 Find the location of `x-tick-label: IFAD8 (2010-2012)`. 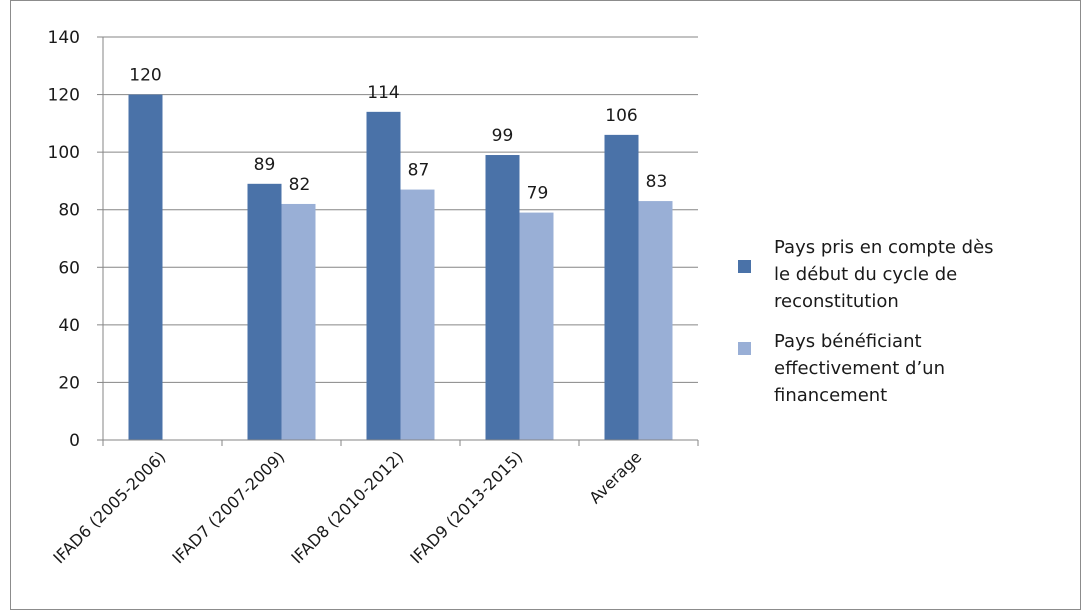

x-tick-label: IFAD8 (2010-2012) is located at coordinates (347, 507).